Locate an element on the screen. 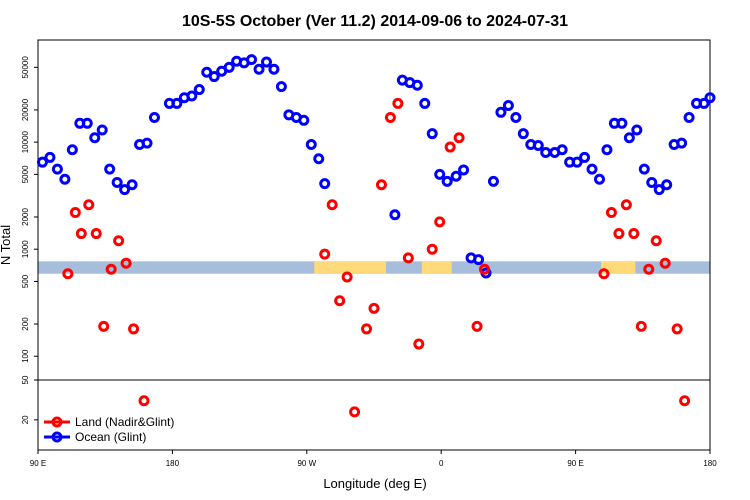 This screenshot has height=500, width=750. y-tick-label: 50 is located at coordinates (25, 379).